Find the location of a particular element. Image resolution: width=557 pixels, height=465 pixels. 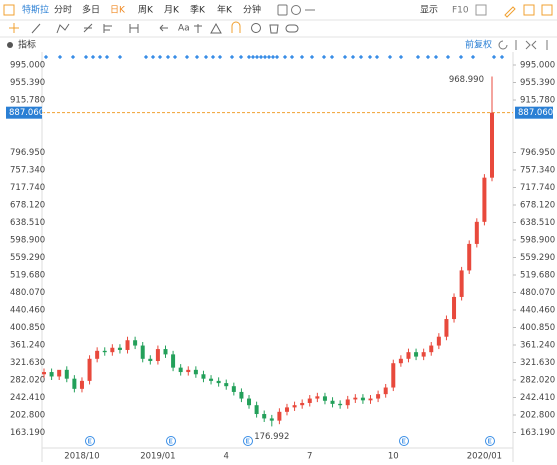

y-tick-label: 757.340 is located at coordinates (27, 170).